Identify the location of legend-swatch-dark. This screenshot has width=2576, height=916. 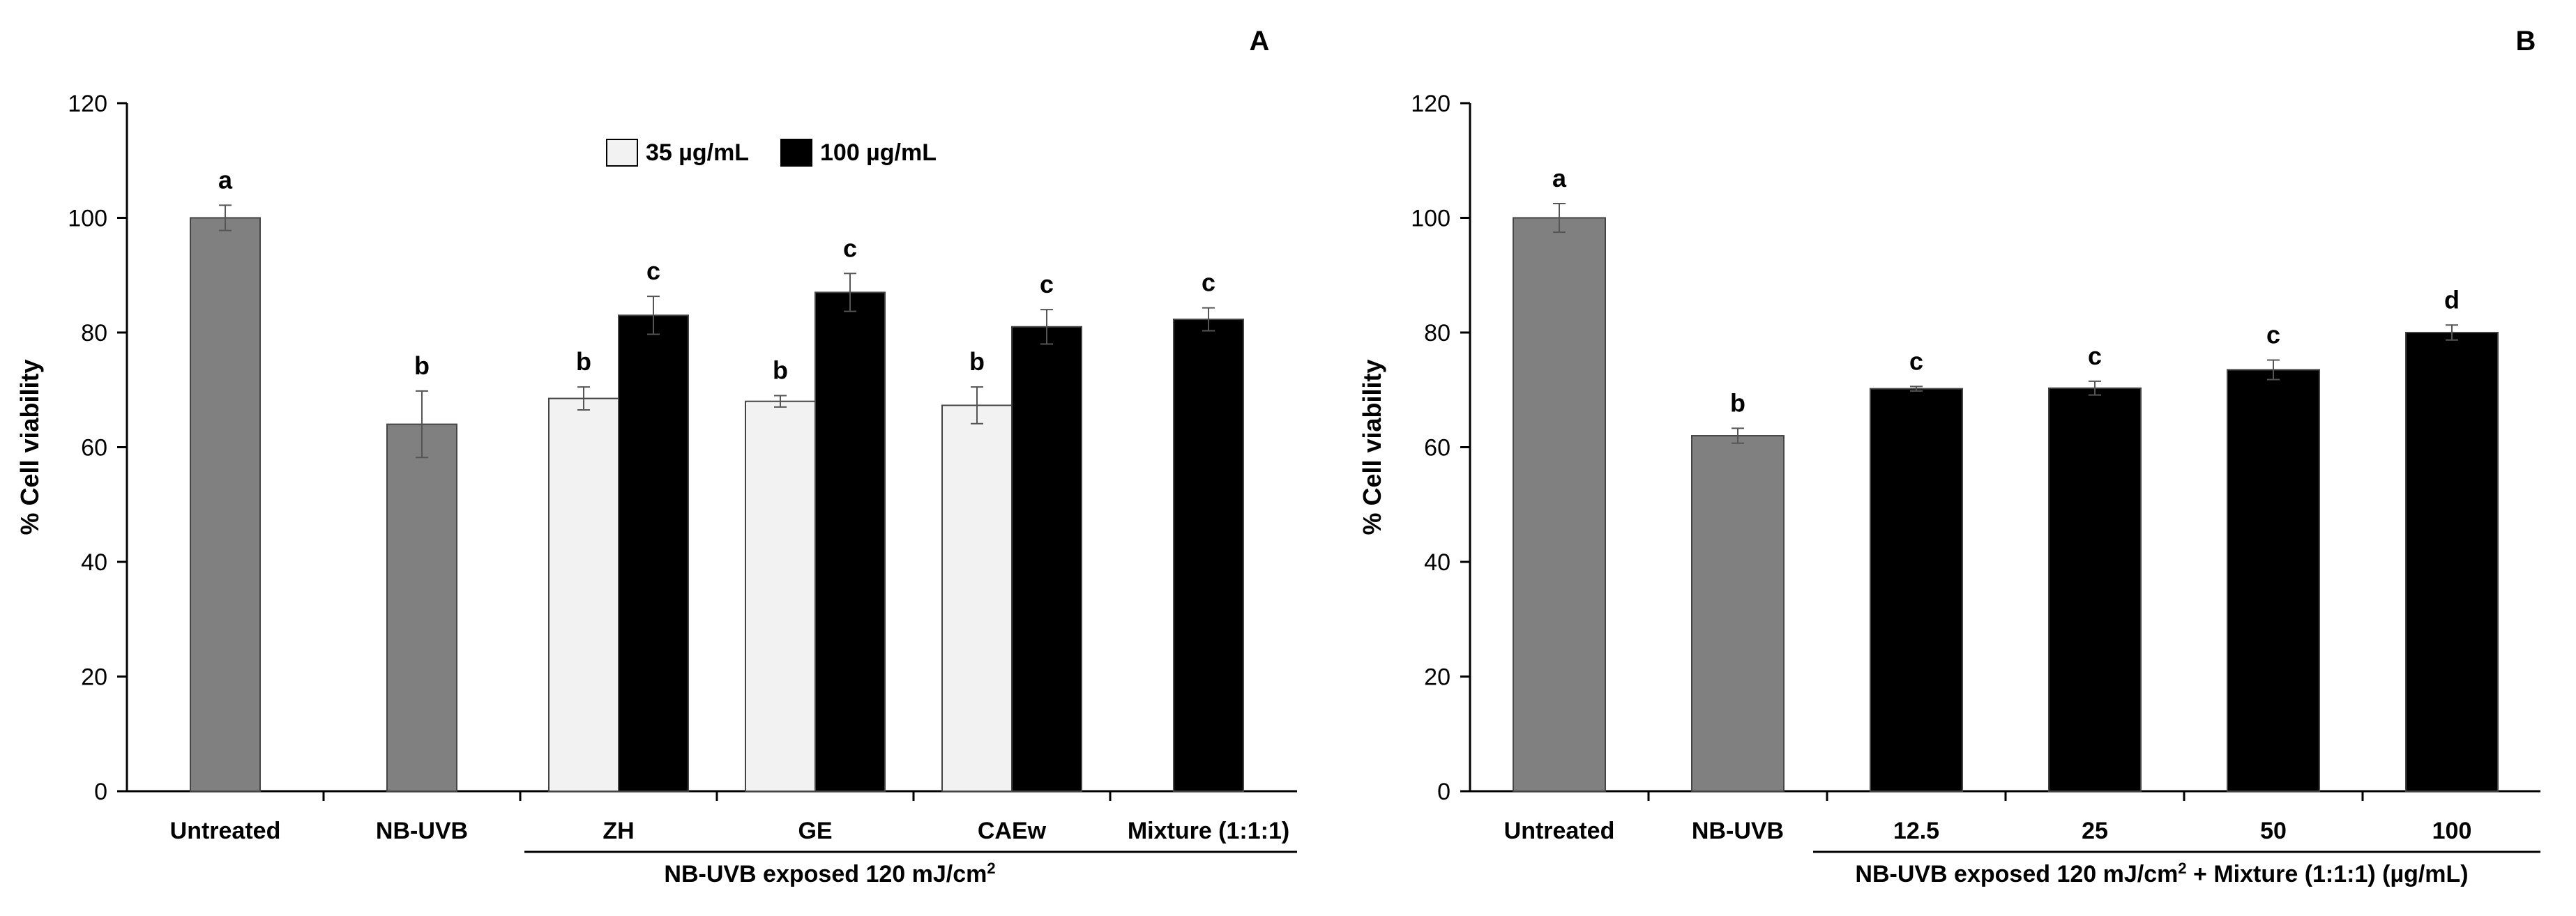
(796, 153).